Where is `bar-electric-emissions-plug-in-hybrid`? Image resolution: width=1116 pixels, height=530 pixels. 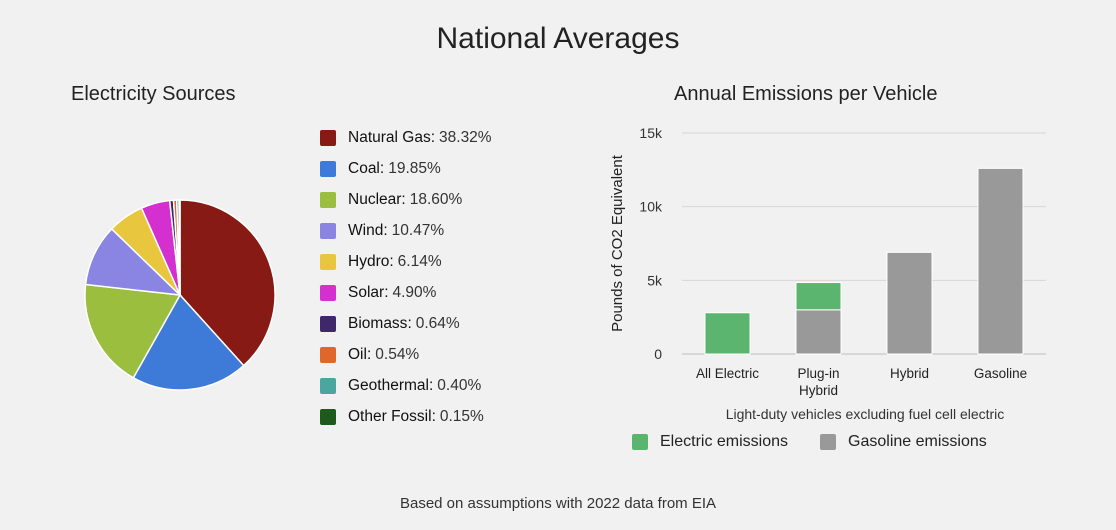 bar-electric-emissions-plug-in-hybrid is located at coordinates (818, 296).